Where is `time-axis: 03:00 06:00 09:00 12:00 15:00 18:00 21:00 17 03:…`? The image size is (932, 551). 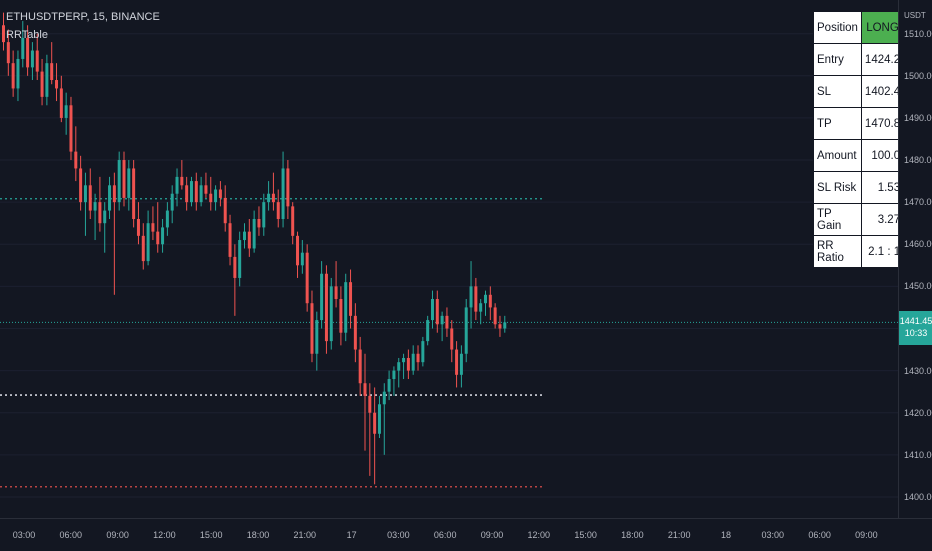
time-axis: 03:00 06:00 09:00 12:00 15:00 18:00 21:00 17 03:… is located at coordinates (466, 534).